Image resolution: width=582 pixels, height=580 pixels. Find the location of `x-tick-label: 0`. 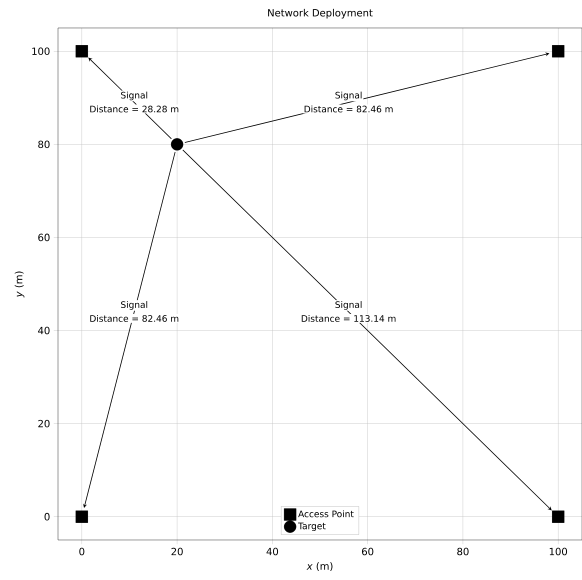

x-tick-label: 0 is located at coordinates (81, 552).